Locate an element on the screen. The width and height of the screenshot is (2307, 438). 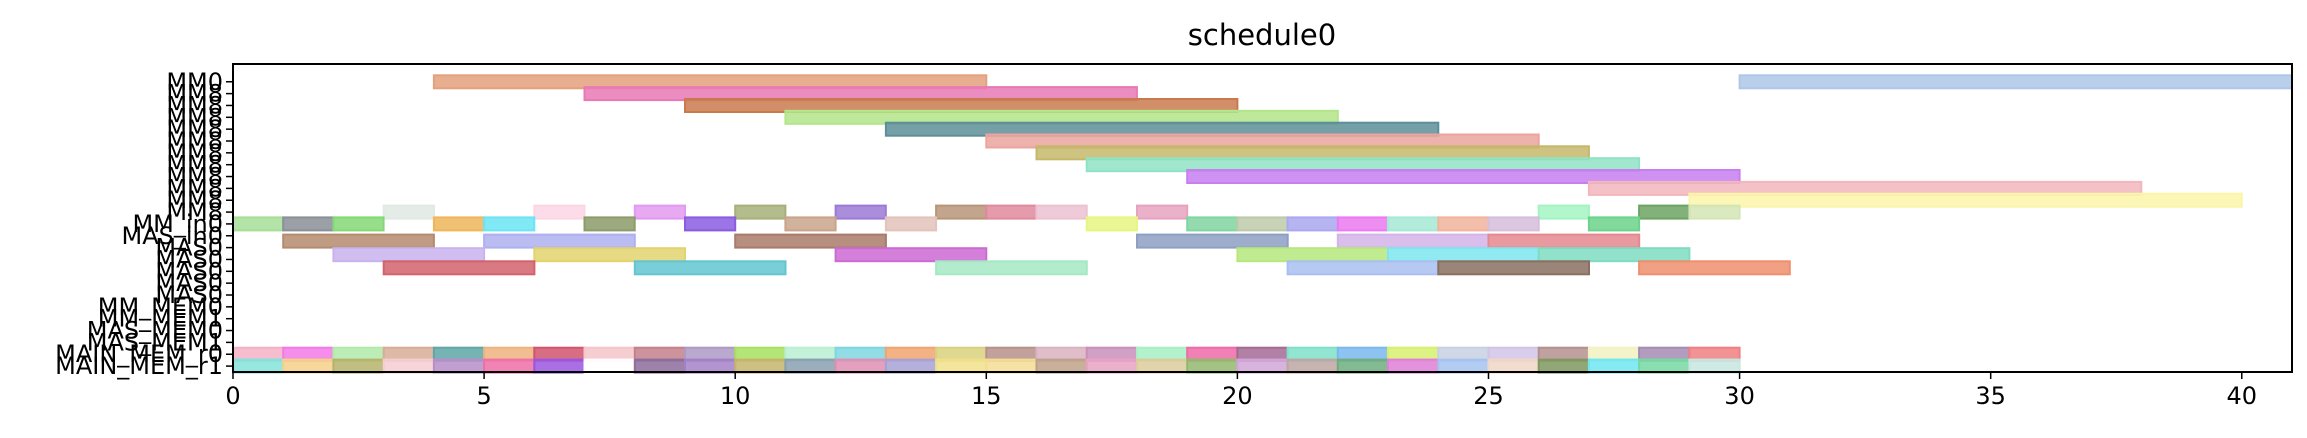
chart-title: schedule0 is located at coordinates (1262, 35).